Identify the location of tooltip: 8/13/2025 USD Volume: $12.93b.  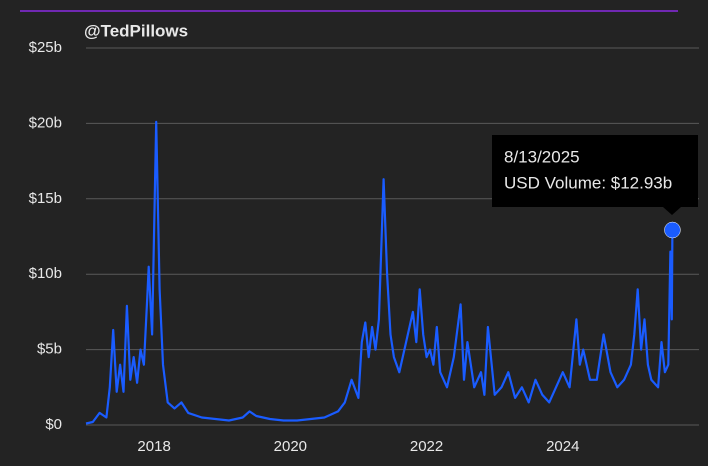
(595, 175).